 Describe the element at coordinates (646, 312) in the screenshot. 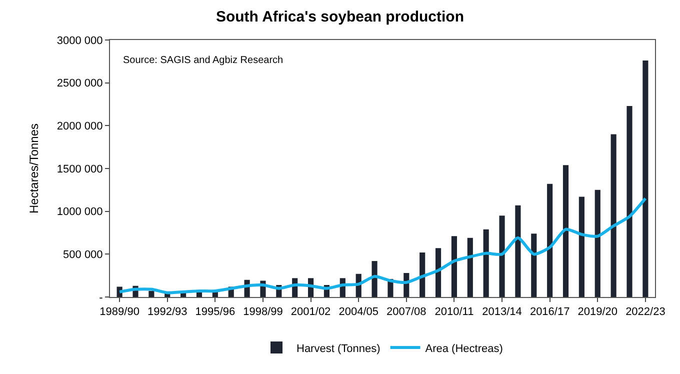

I see `x-tick-label: 2022/23` at that location.